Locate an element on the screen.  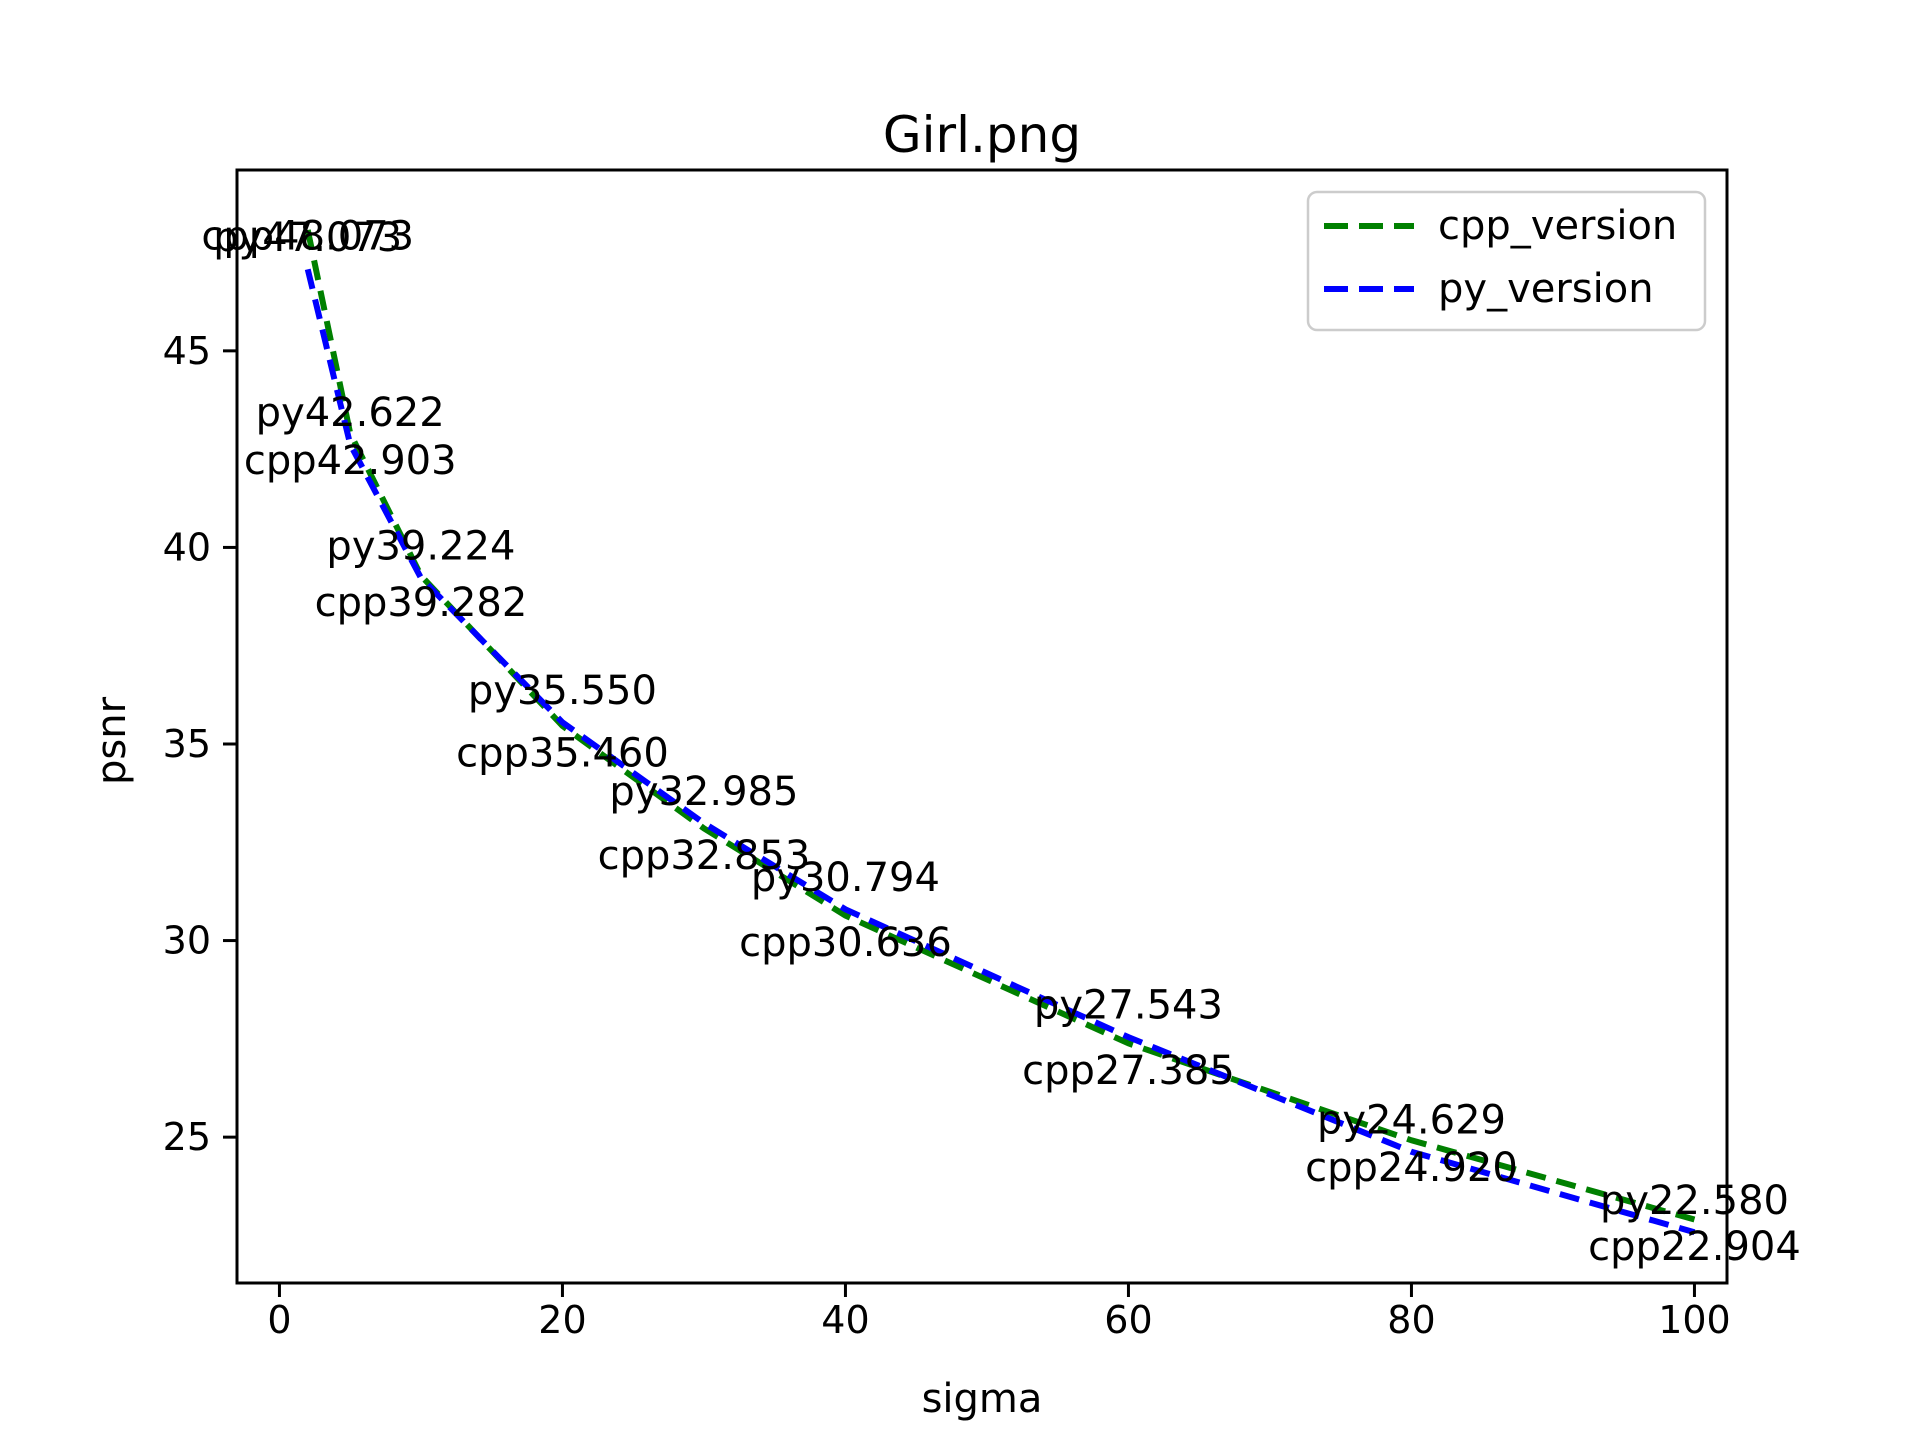
legend-py-label: py_version is located at coordinates (1546, 289).